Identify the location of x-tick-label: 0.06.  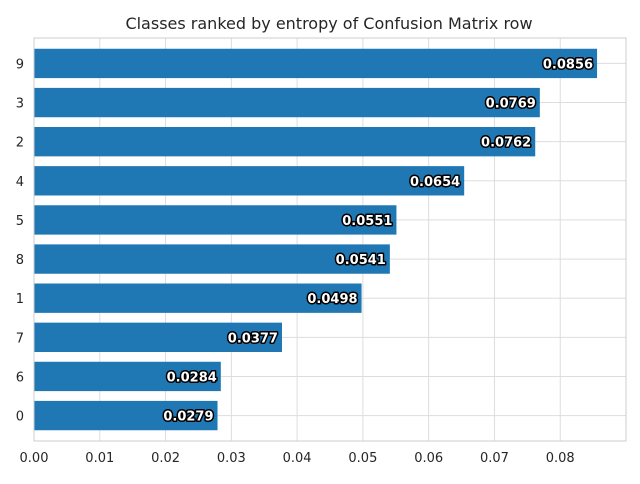
(428, 458).